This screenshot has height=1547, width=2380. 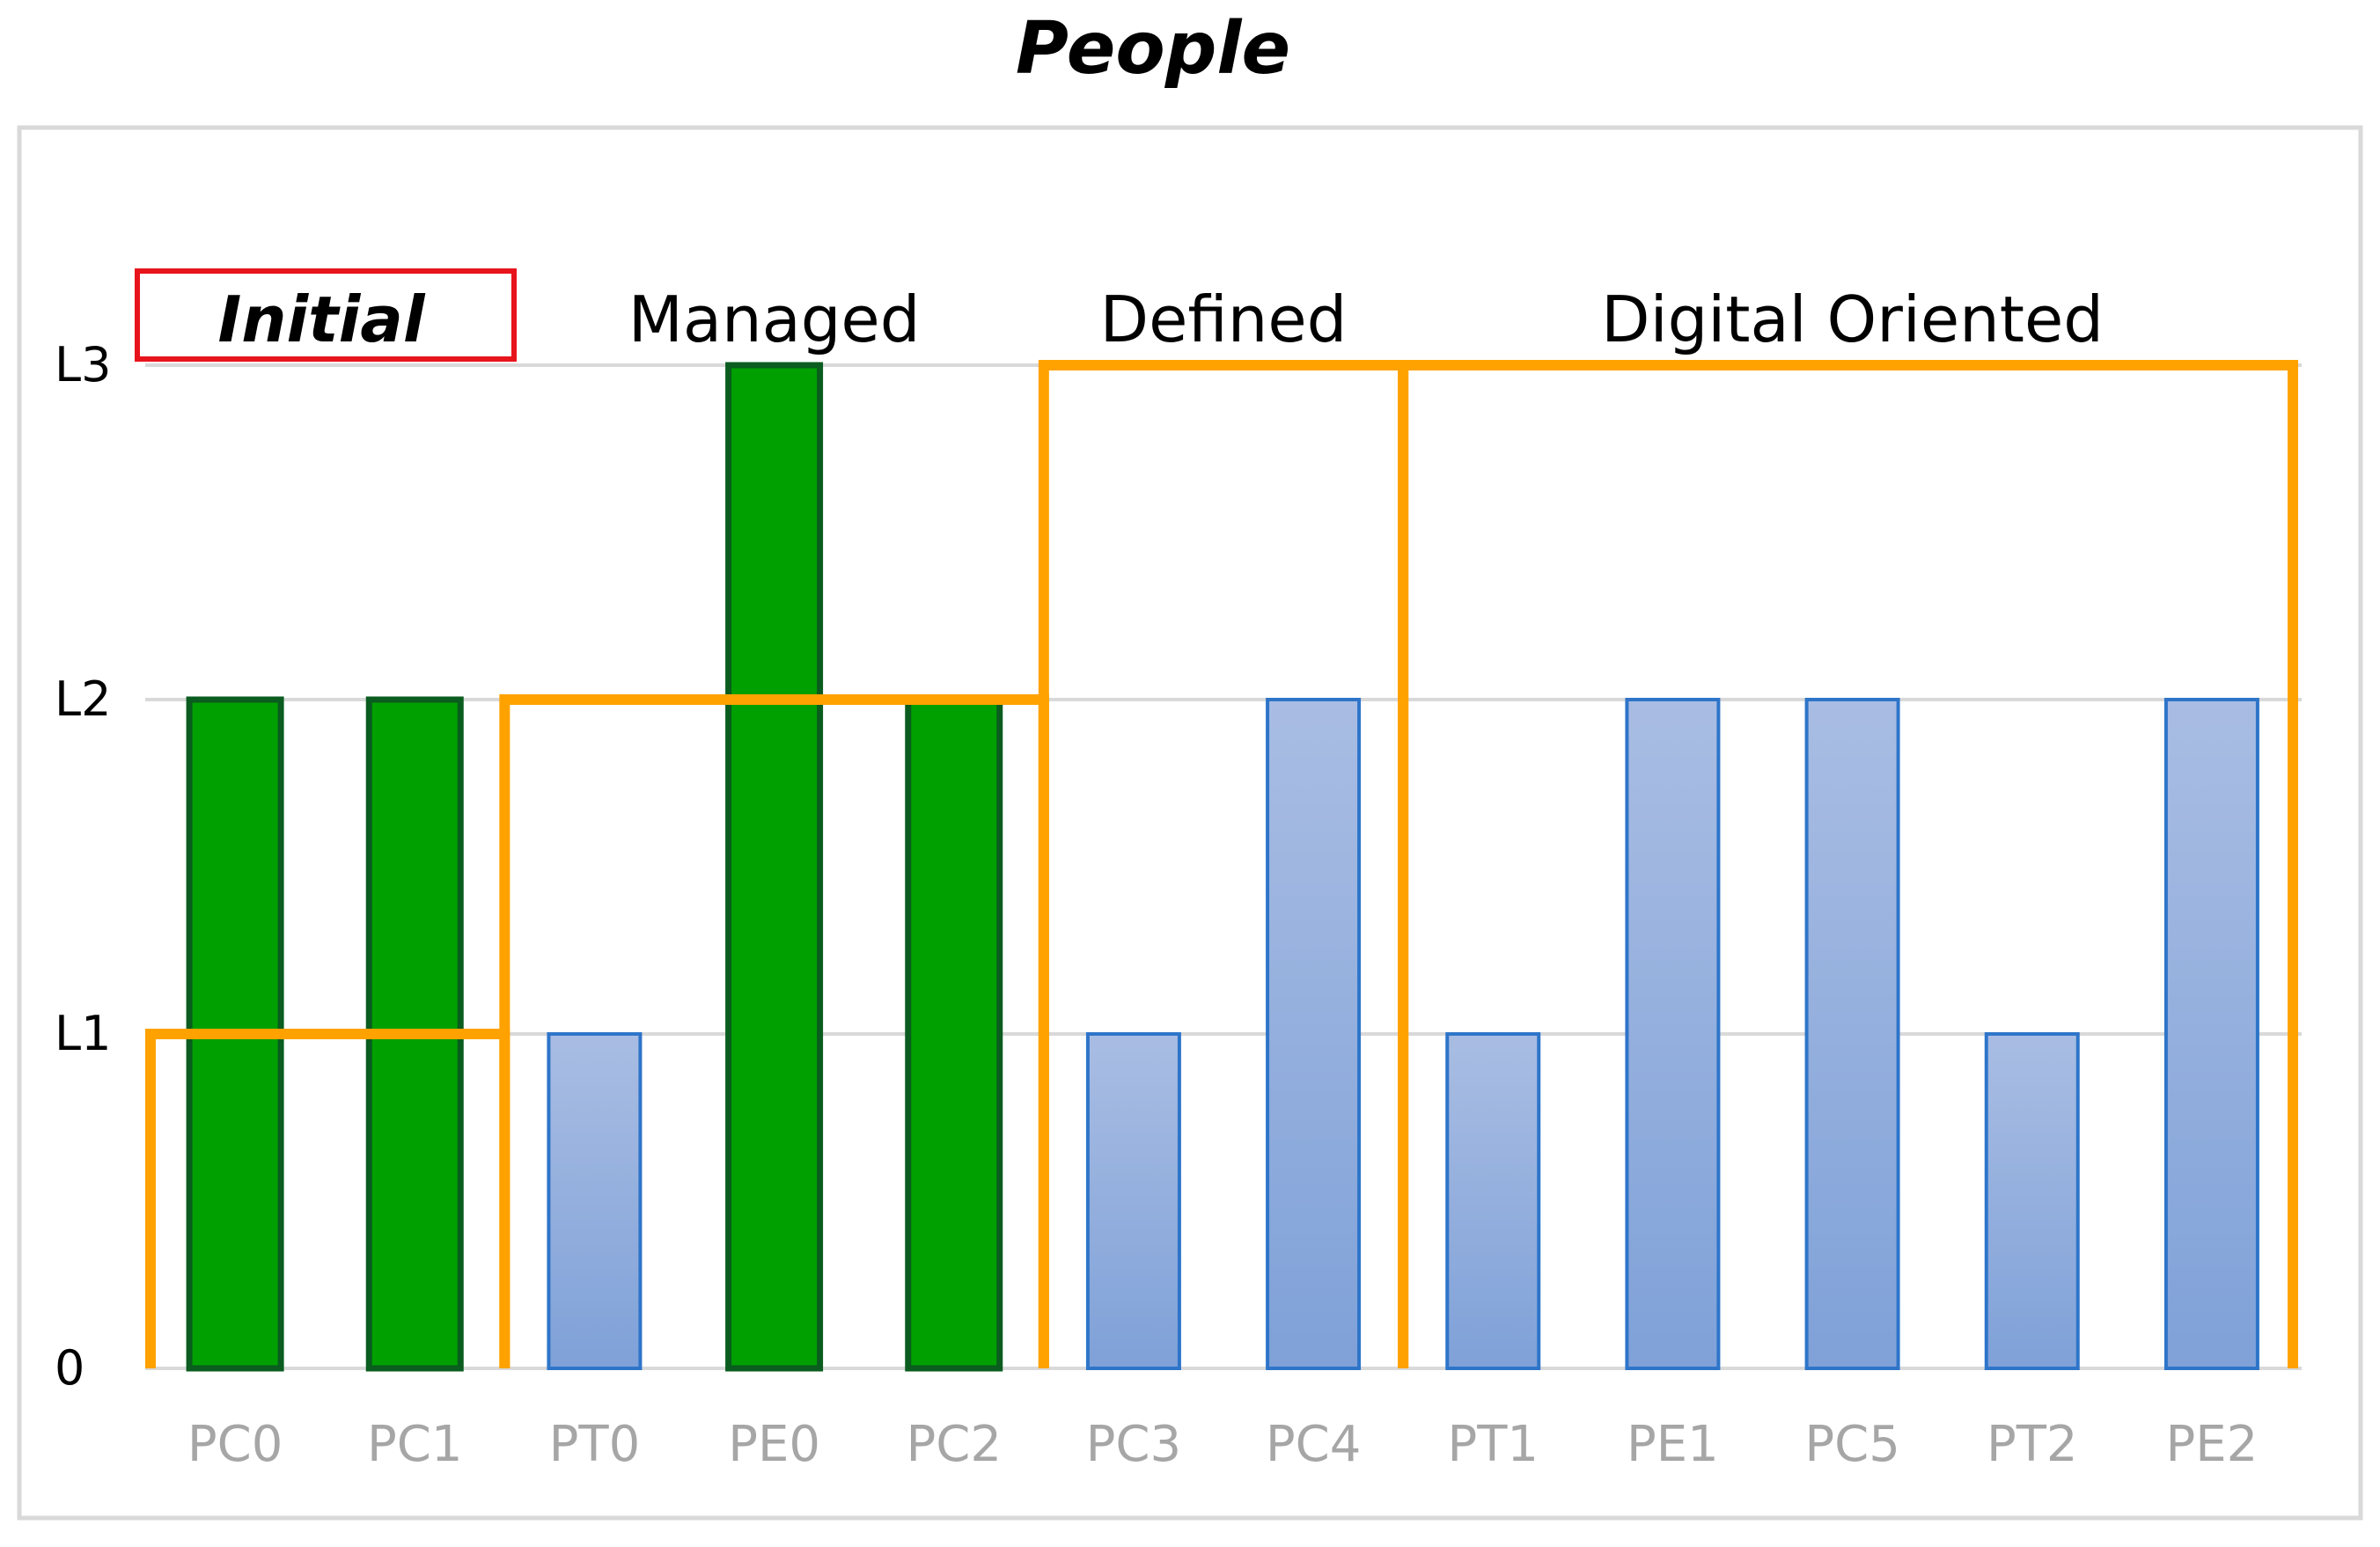 What do you see at coordinates (1224, 319) in the screenshot?
I see `zone-label-defined: Defined` at bounding box center [1224, 319].